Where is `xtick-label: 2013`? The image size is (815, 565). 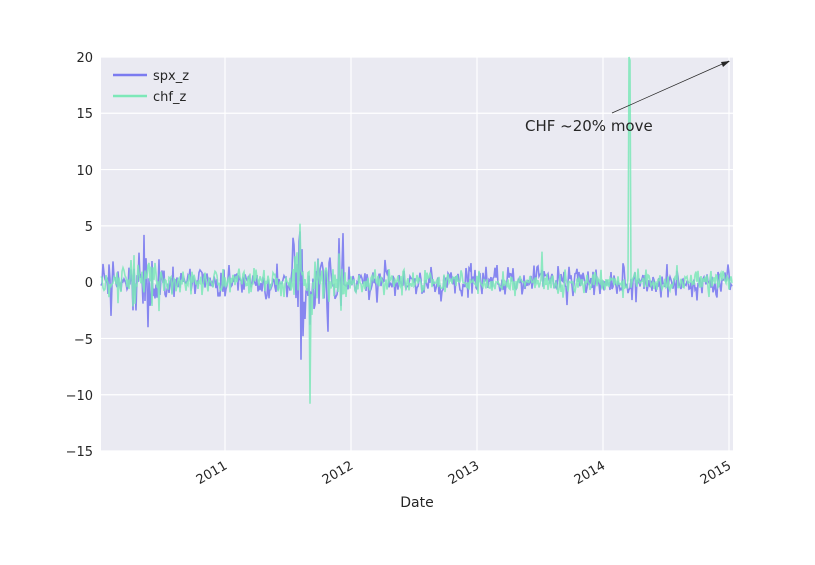 xtick-label: 2013 is located at coordinates (464, 473).